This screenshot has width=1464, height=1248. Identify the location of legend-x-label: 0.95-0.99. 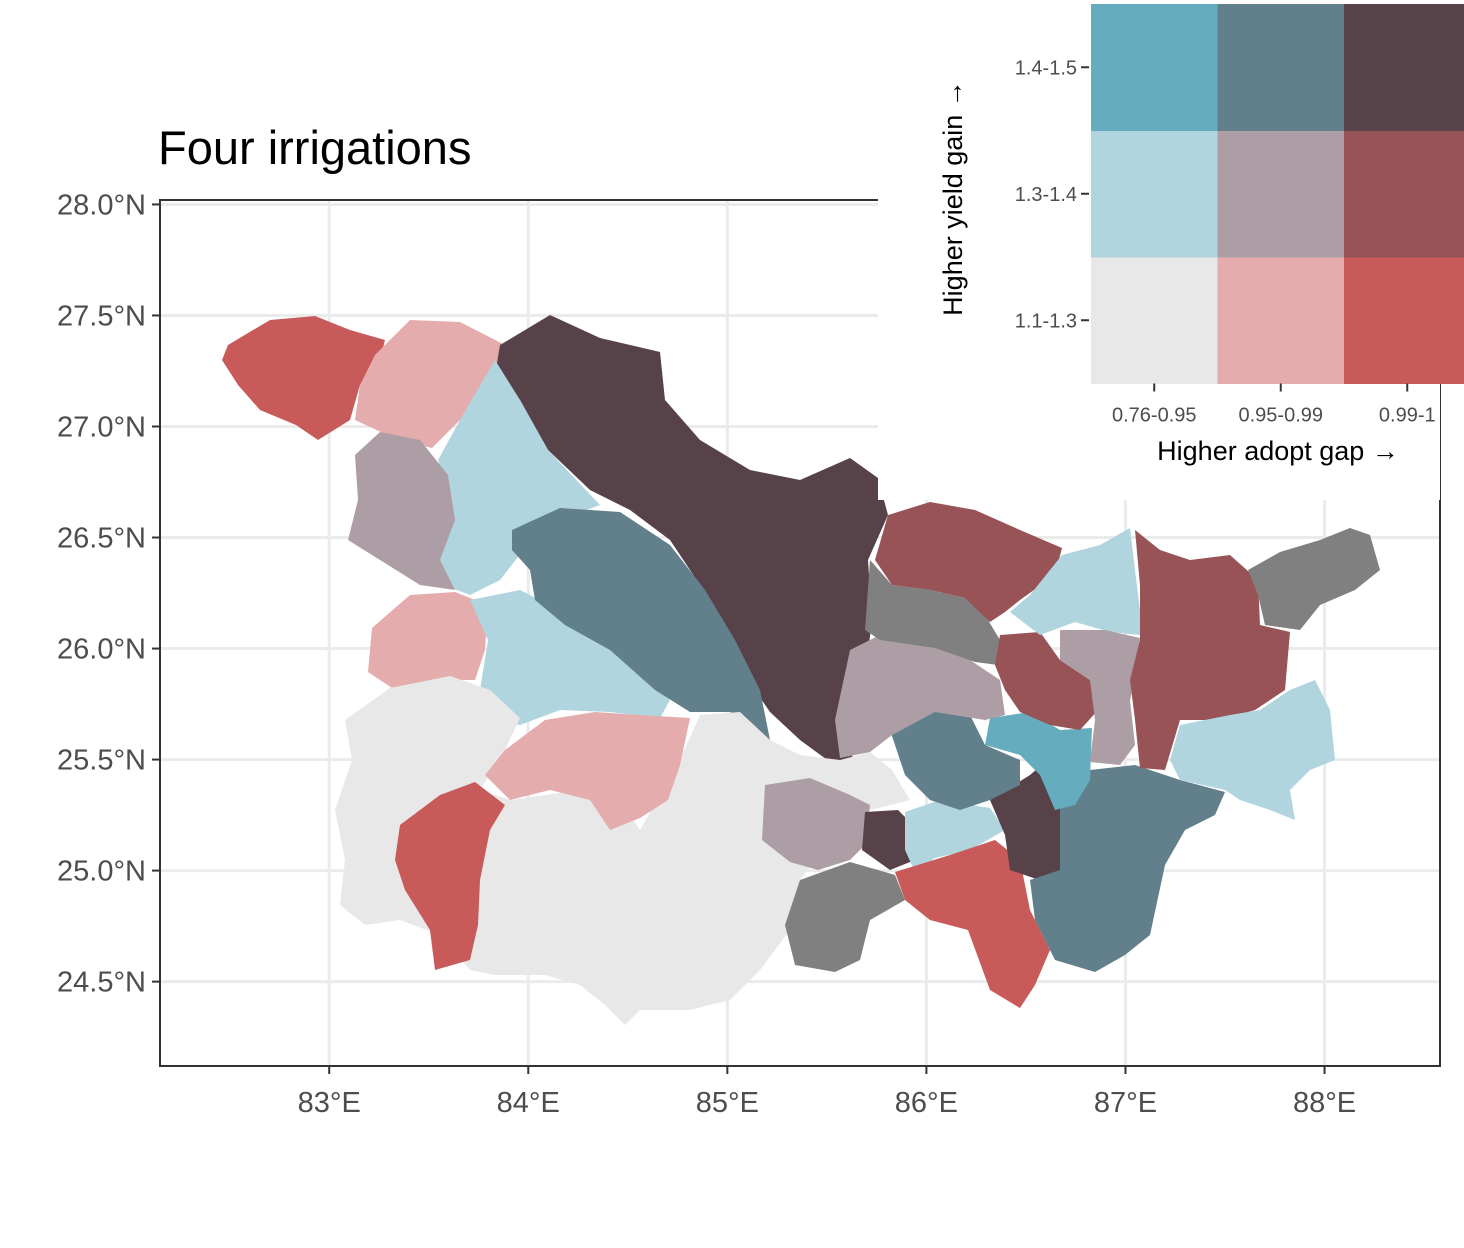
(1280, 416).